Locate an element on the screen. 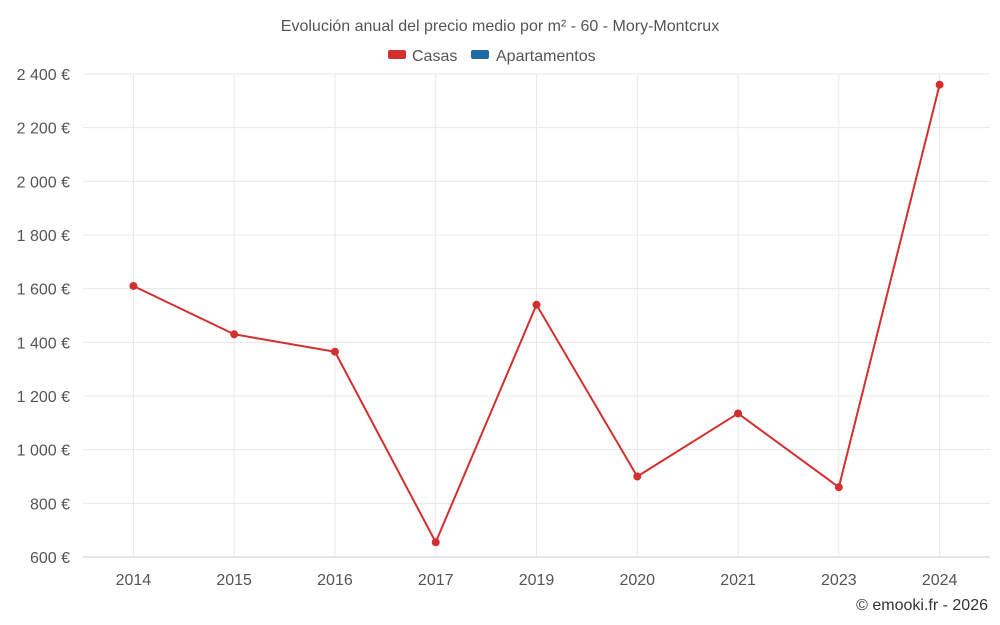 The image size is (1000, 625). data-point-casas-2017 is located at coordinates (435, 542).